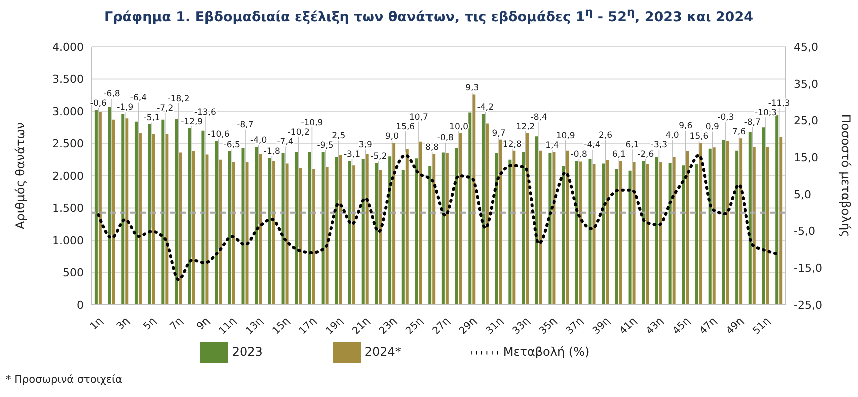 This screenshot has width=858, height=397. Describe the element at coordinates (606, 136) in the screenshot. I see `data-label: 2,6` at that location.